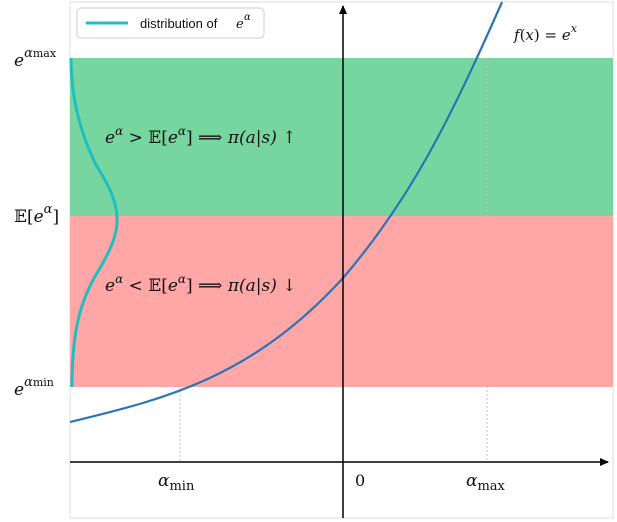 The image size is (617, 522). What do you see at coordinates (201, 284) in the screenshot?
I see `lower-region-annotation: eα < 𝔼[eα] ⟹ π(a|s) ↓` at bounding box center [201, 284].